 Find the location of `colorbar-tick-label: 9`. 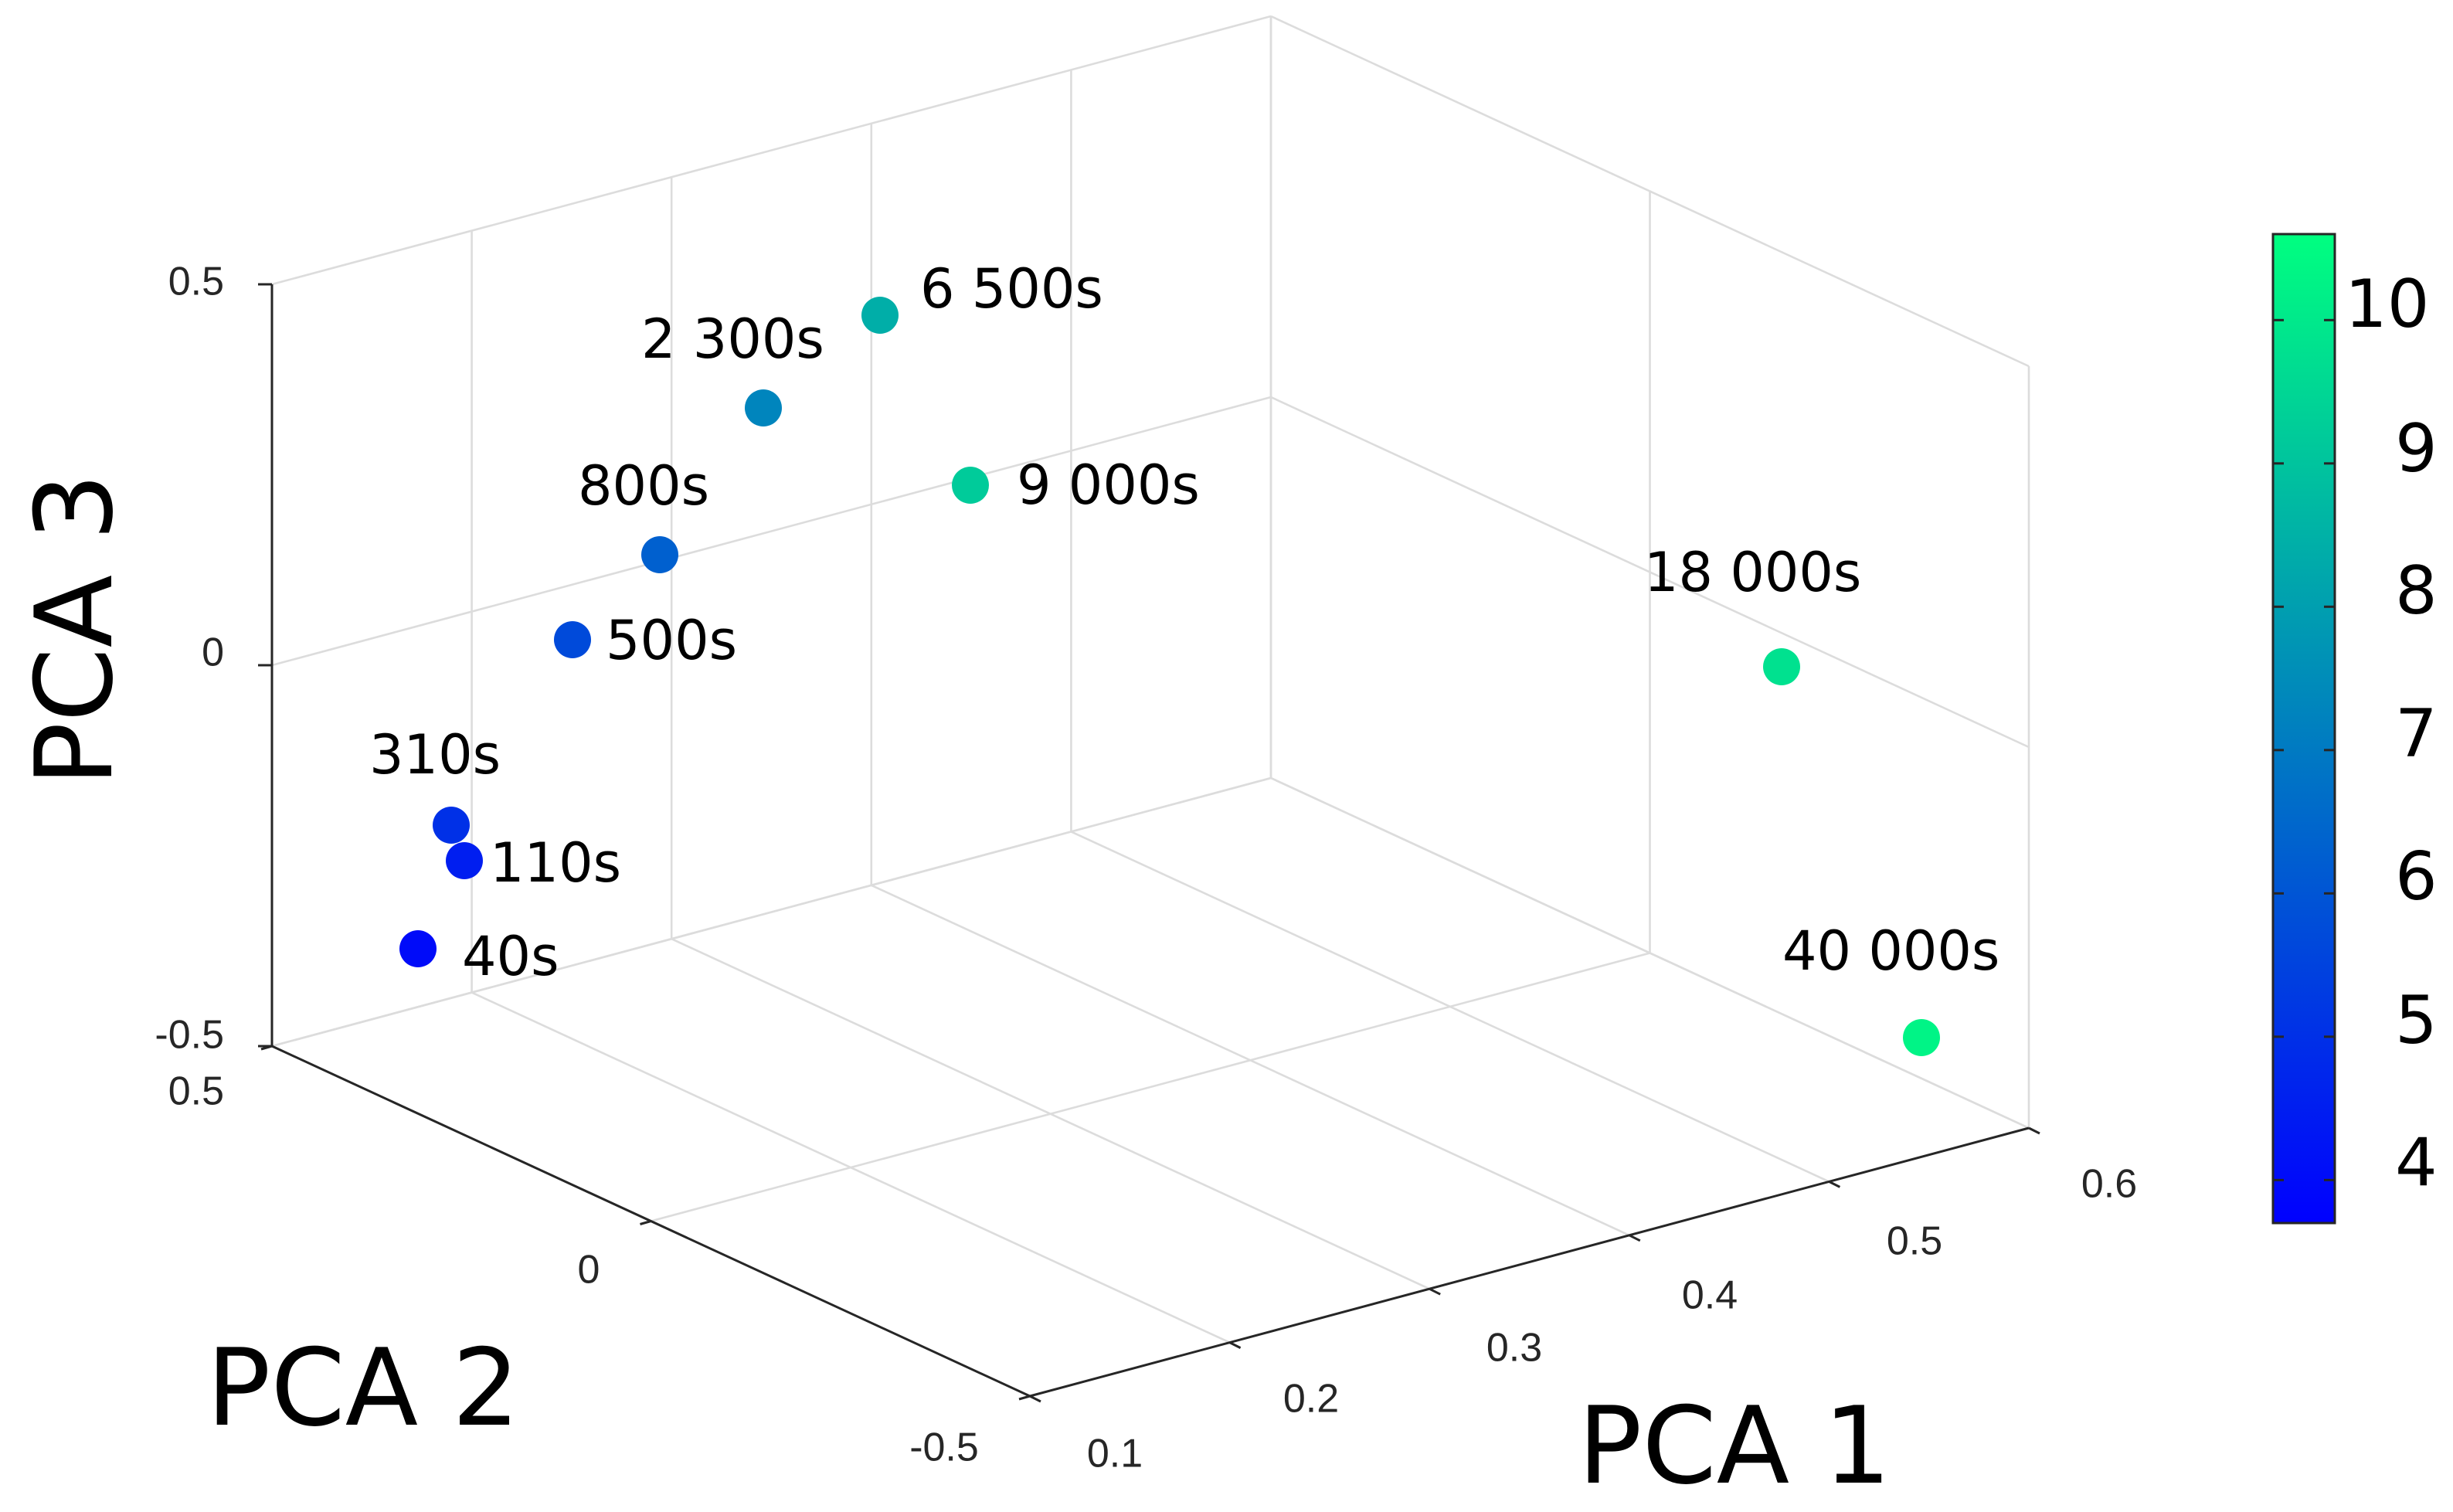

colorbar-tick-label: 9 is located at coordinates (2416, 449).